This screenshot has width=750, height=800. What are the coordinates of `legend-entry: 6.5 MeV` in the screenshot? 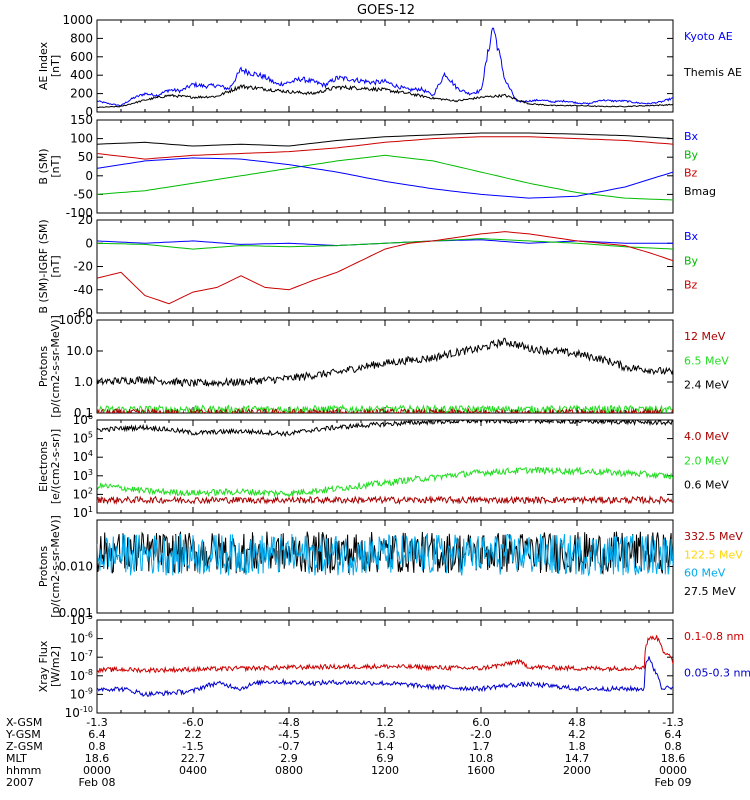 It's located at (706, 360).